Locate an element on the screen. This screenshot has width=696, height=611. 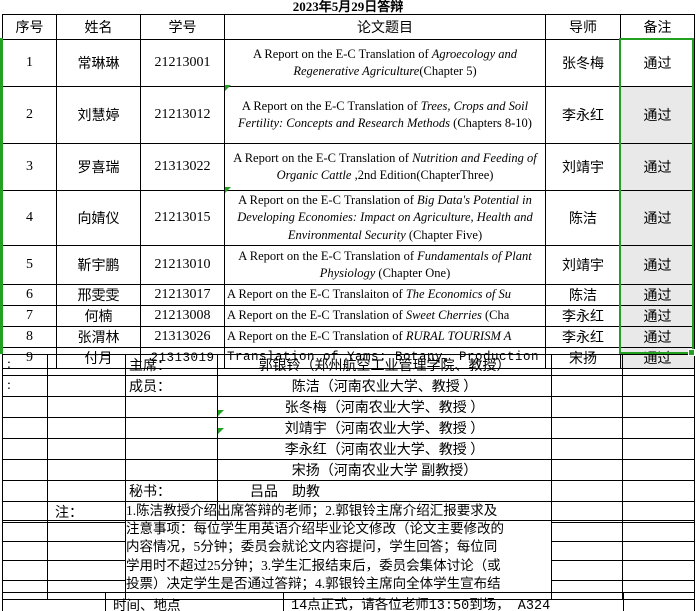
cell-no: 8 is located at coordinates (29, 337).